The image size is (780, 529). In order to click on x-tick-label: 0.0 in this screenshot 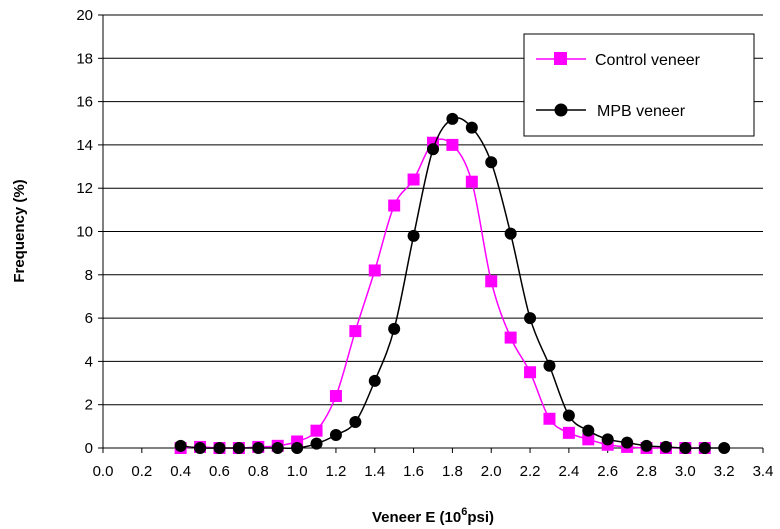, I will do `click(103, 471)`.